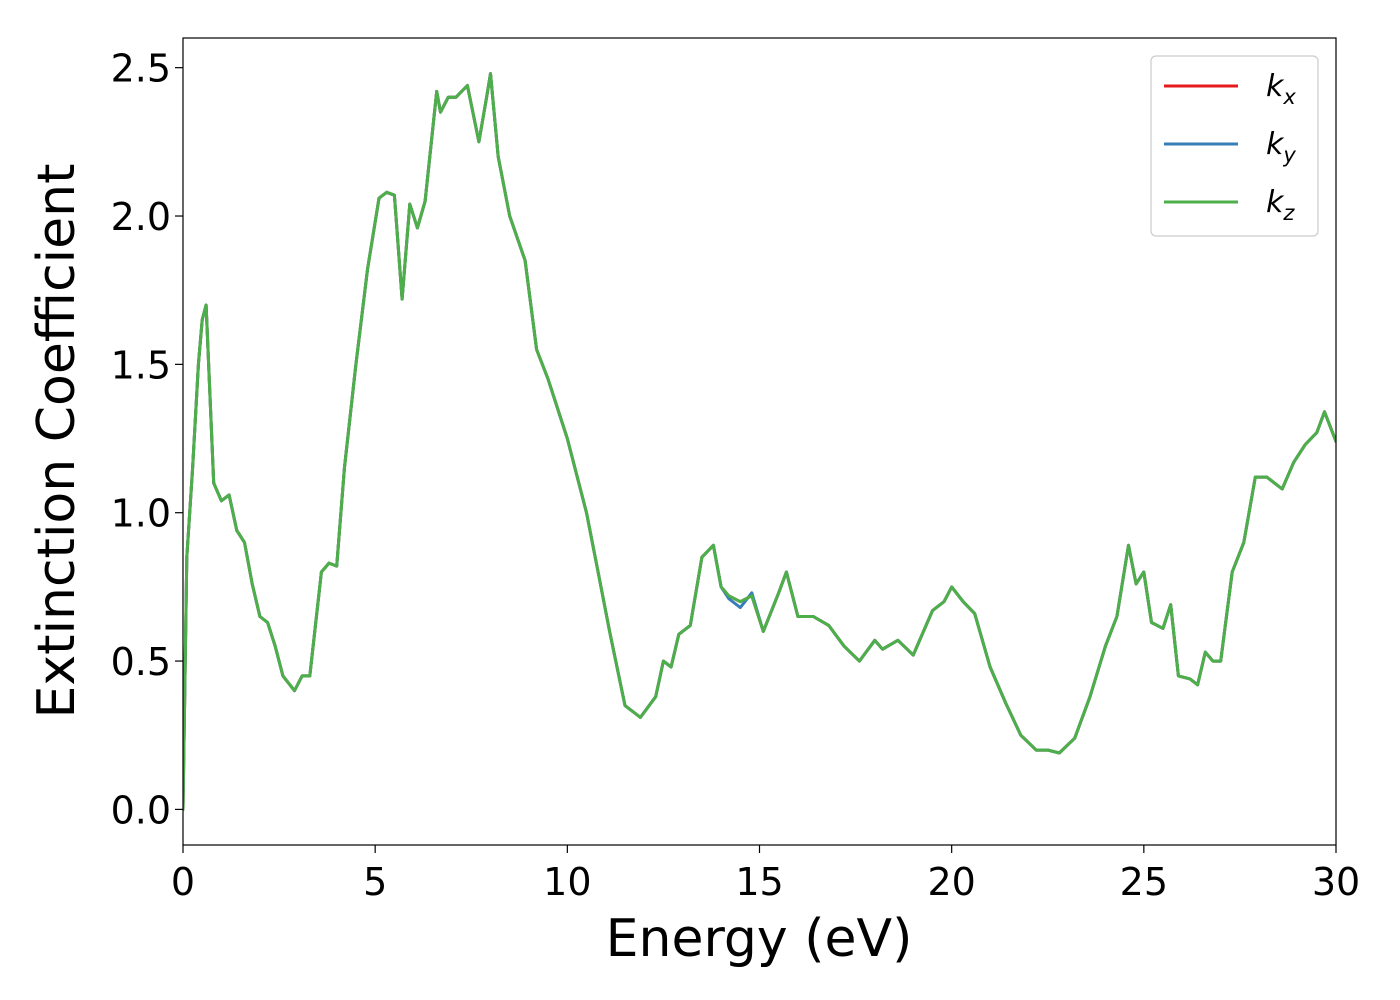 The width and height of the screenshot is (1400, 1000). I want to click on y-axis-title: Extinction Coefficient, so click(57, 441).